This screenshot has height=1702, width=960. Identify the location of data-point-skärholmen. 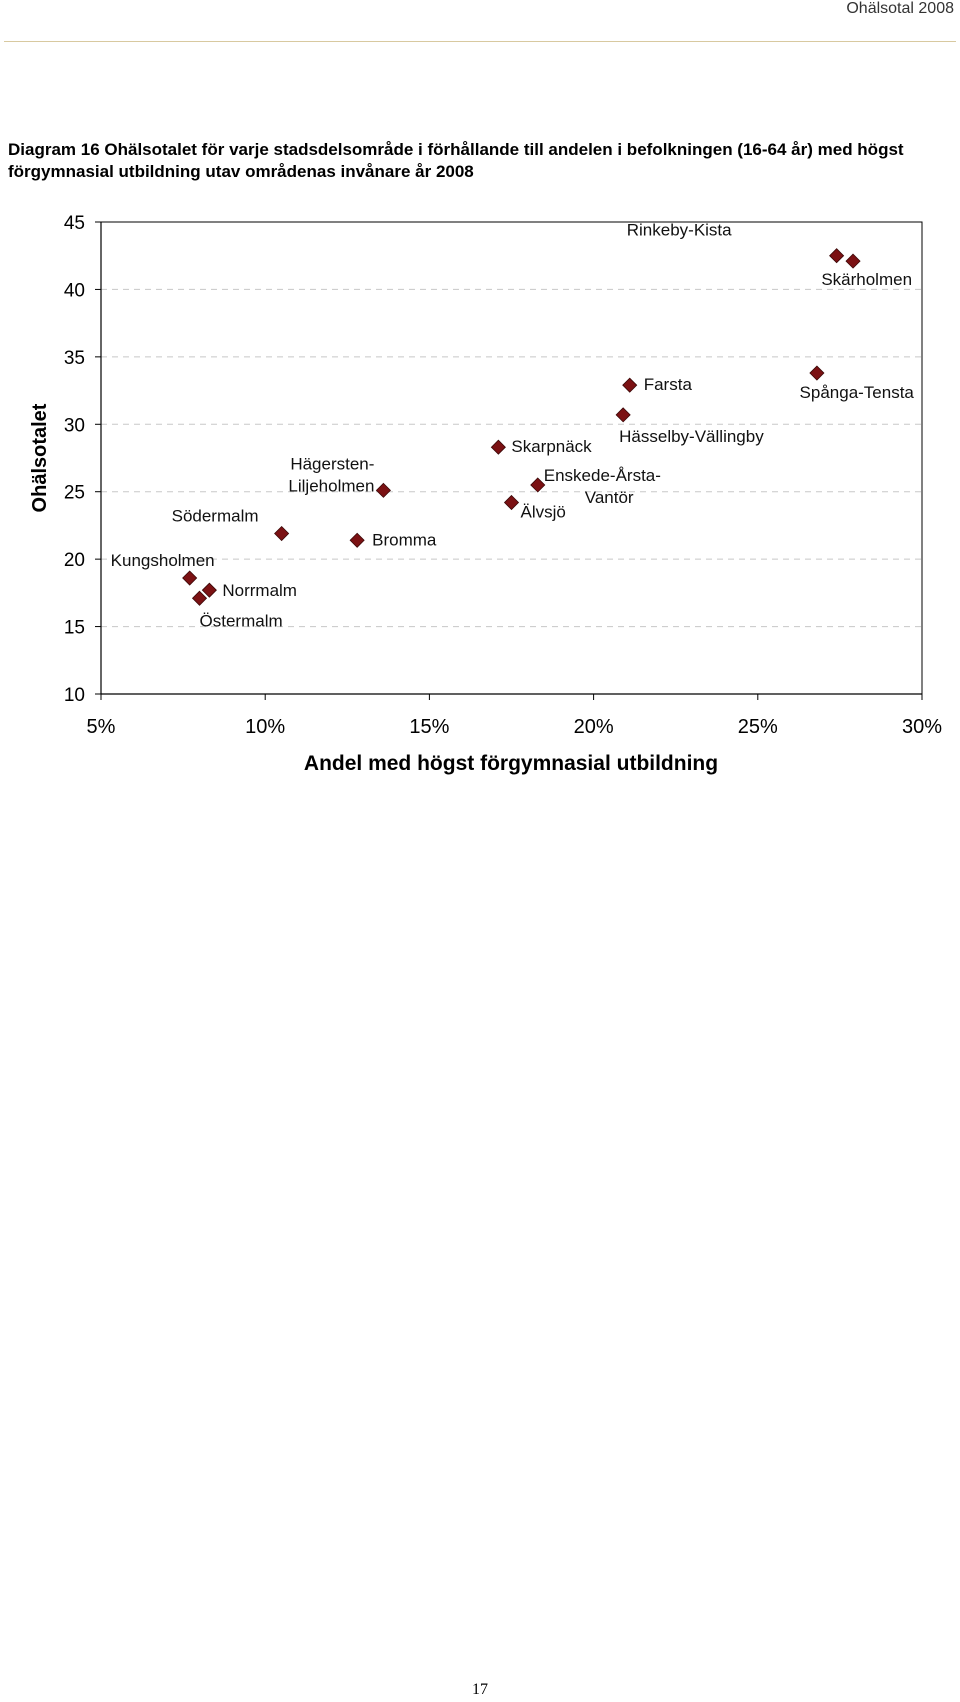
(853, 261).